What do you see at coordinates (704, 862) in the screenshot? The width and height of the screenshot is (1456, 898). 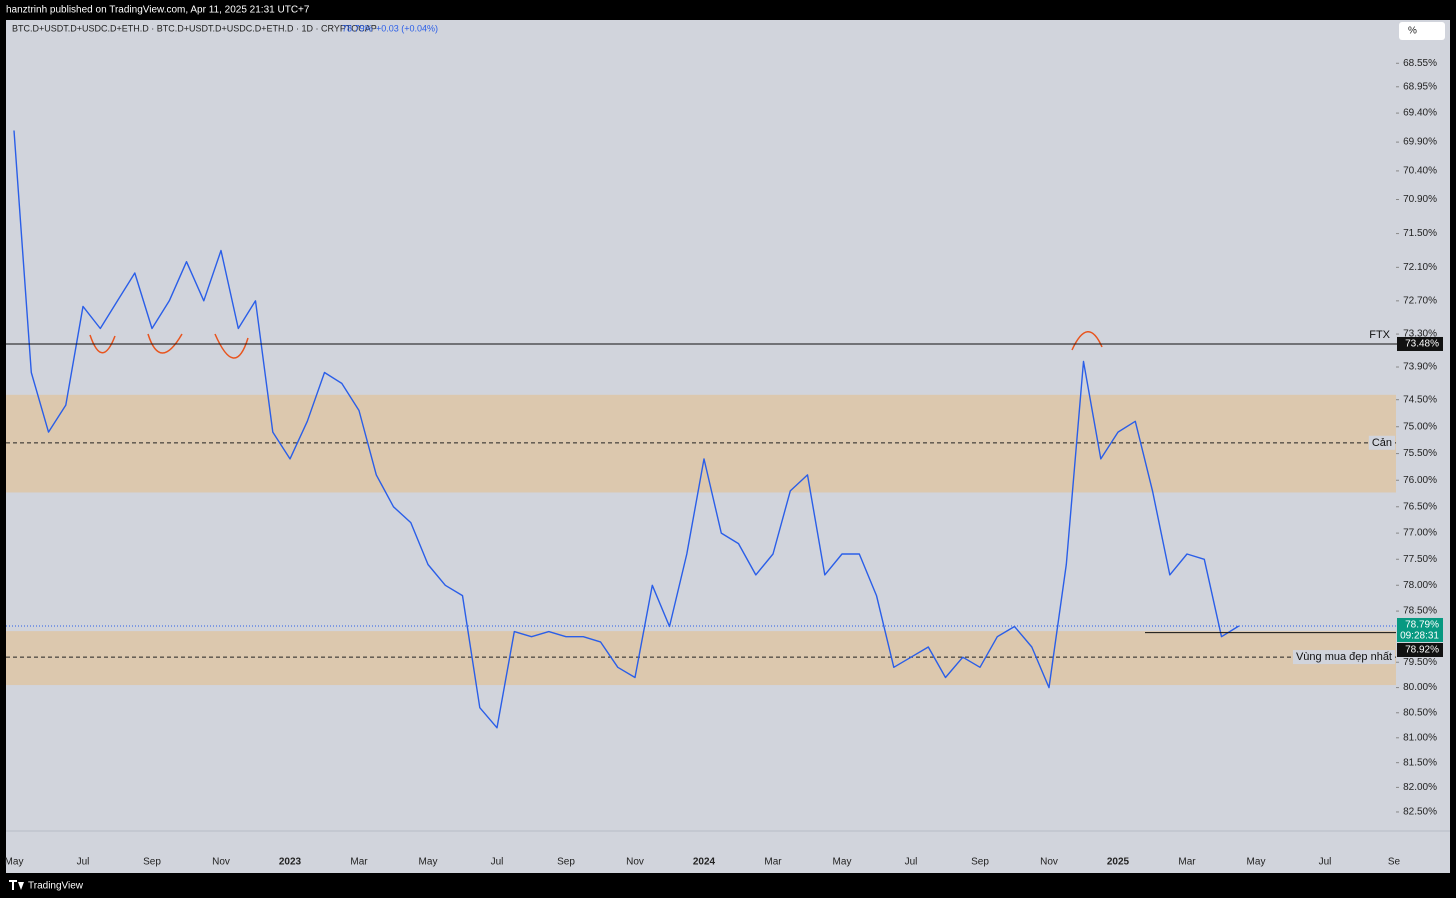 I see `x-tick-label: 2024` at bounding box center [704, 862].